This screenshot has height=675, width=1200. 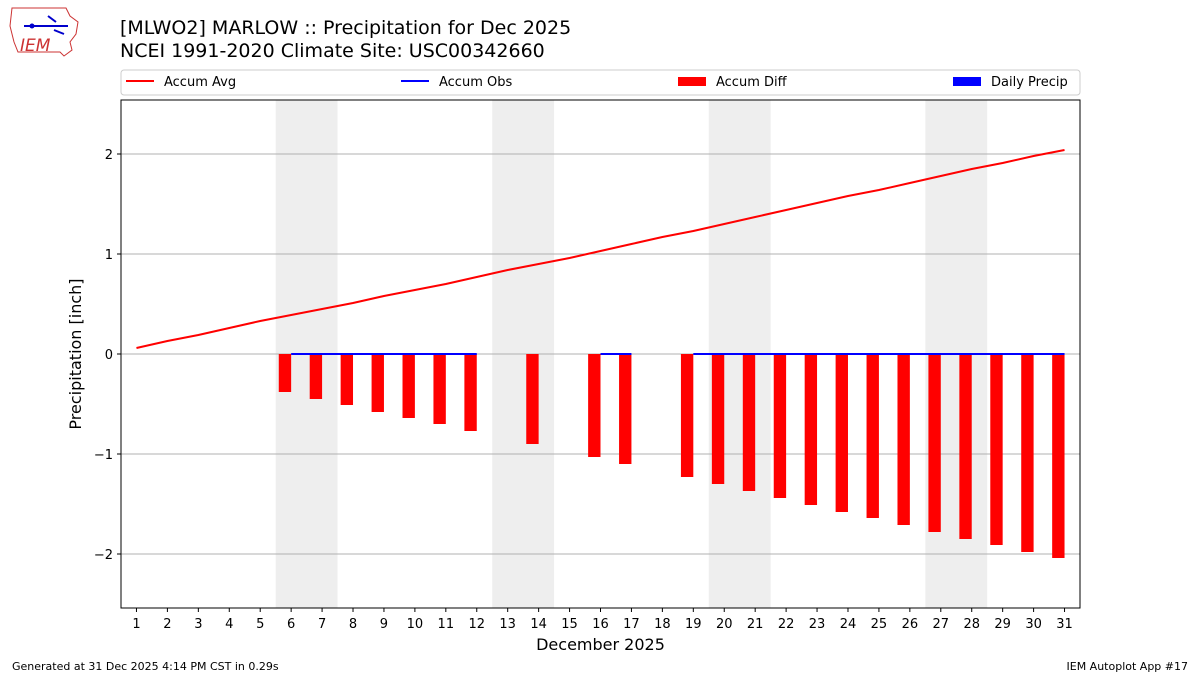 What do you see at coordinates (353, 624) in the screenshot?
I see `x-tick-label: 8` at bounding box center [353, 624].